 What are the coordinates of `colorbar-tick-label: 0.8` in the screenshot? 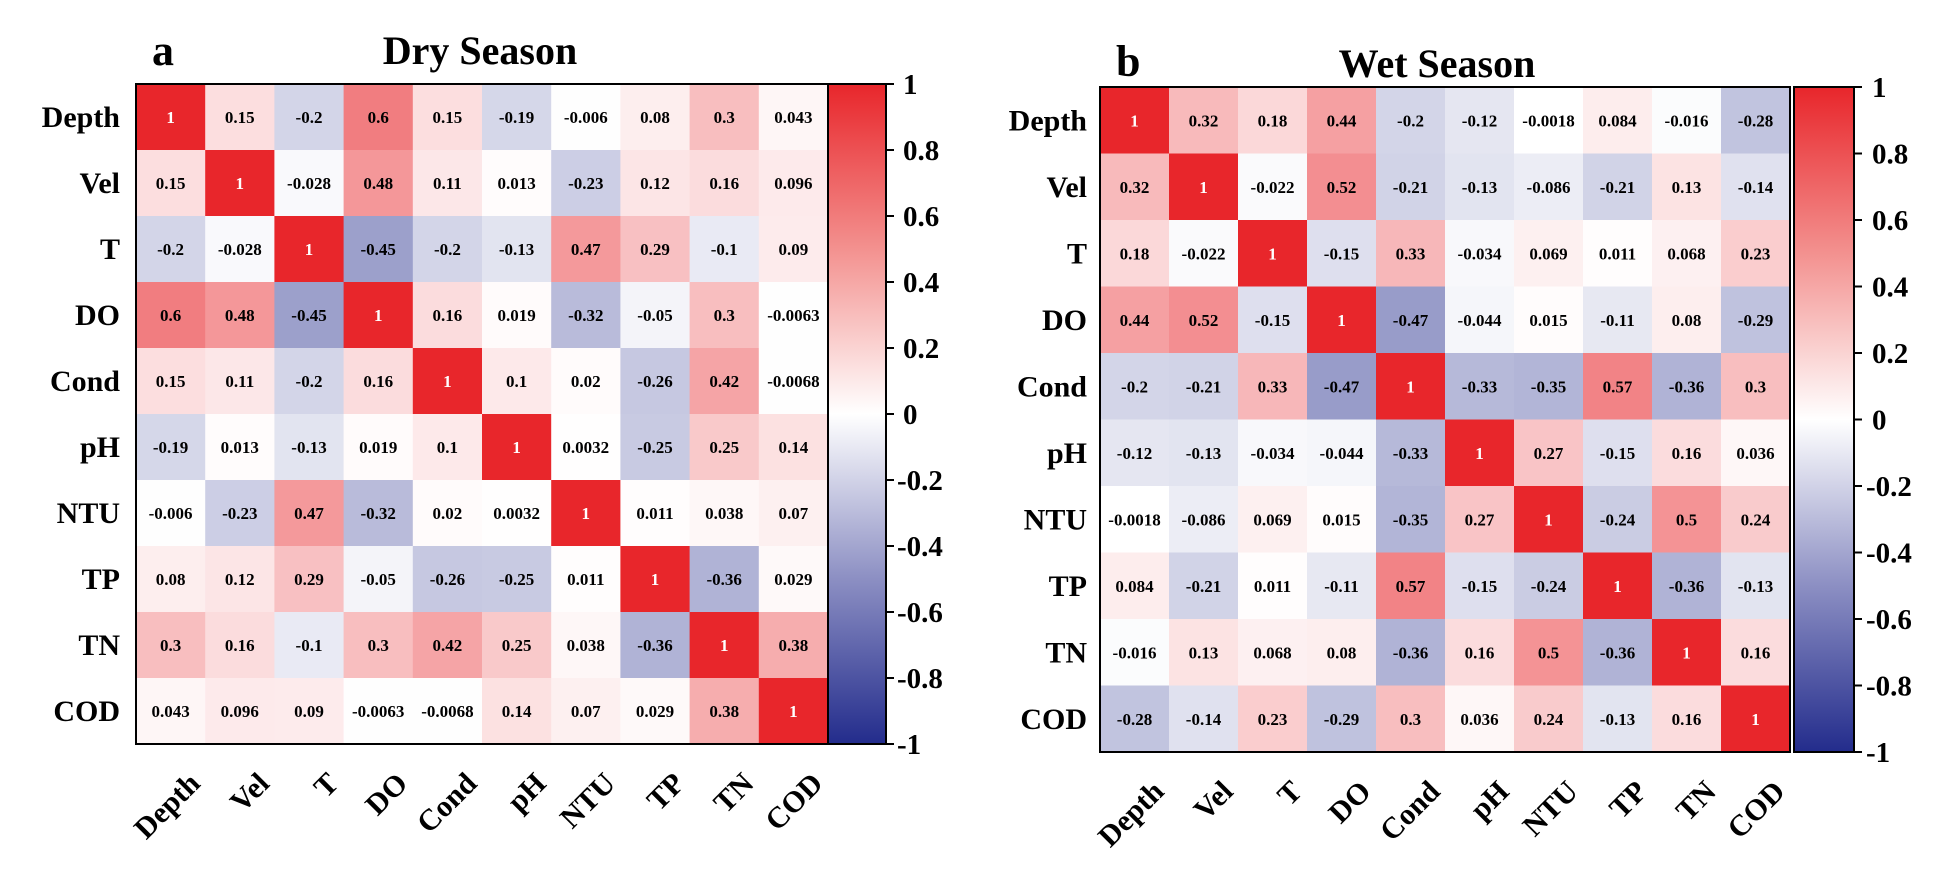 It's located at (921, 151).